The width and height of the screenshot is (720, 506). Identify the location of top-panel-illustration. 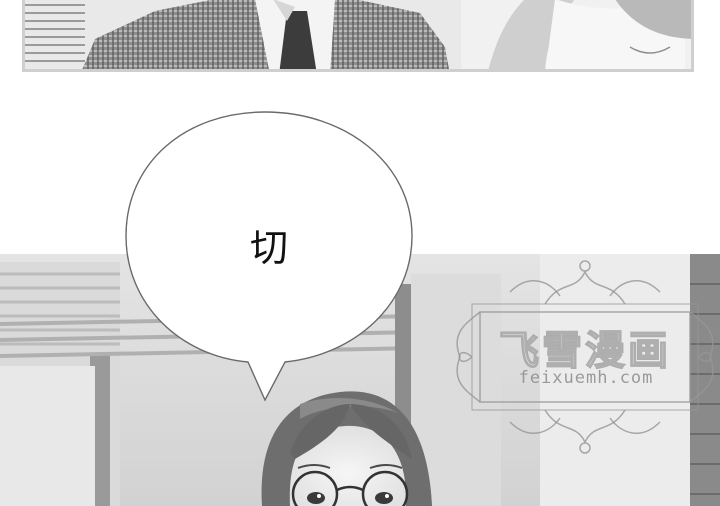
(358, 34).